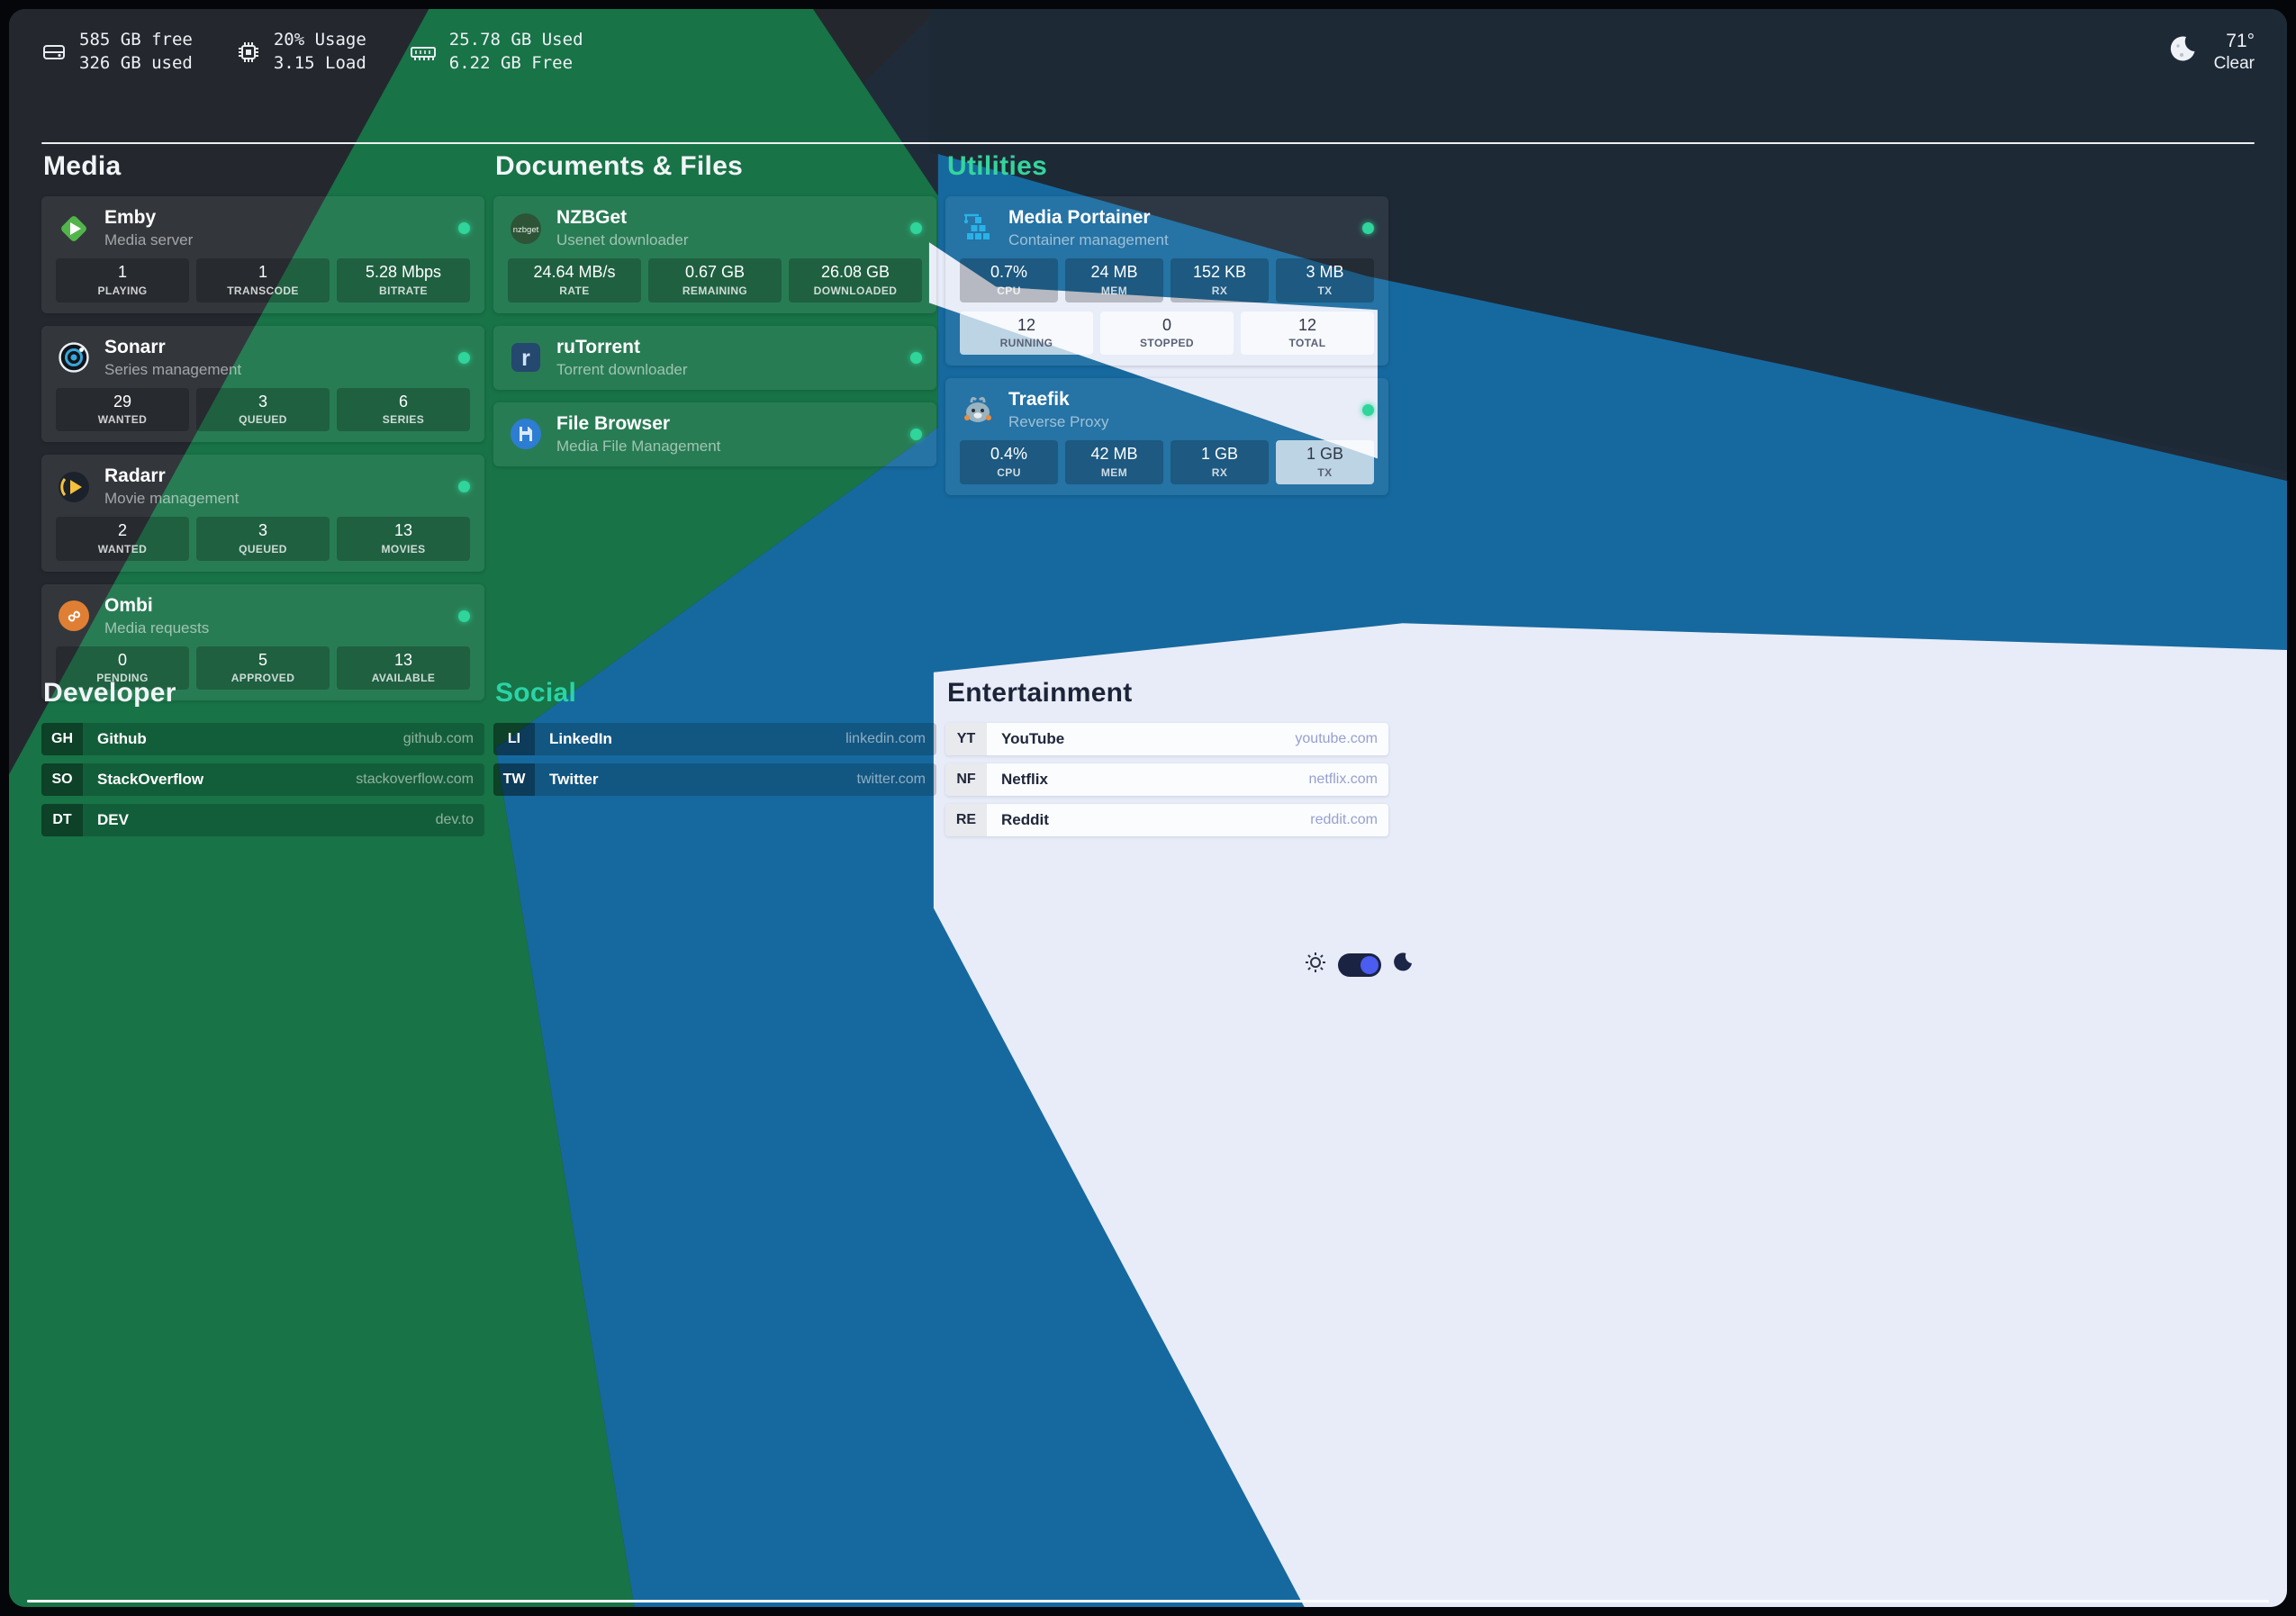 The width and height of the screenshot is (2296, 1616). I want to click on stat-label: PLAYING, so click(123, 290).